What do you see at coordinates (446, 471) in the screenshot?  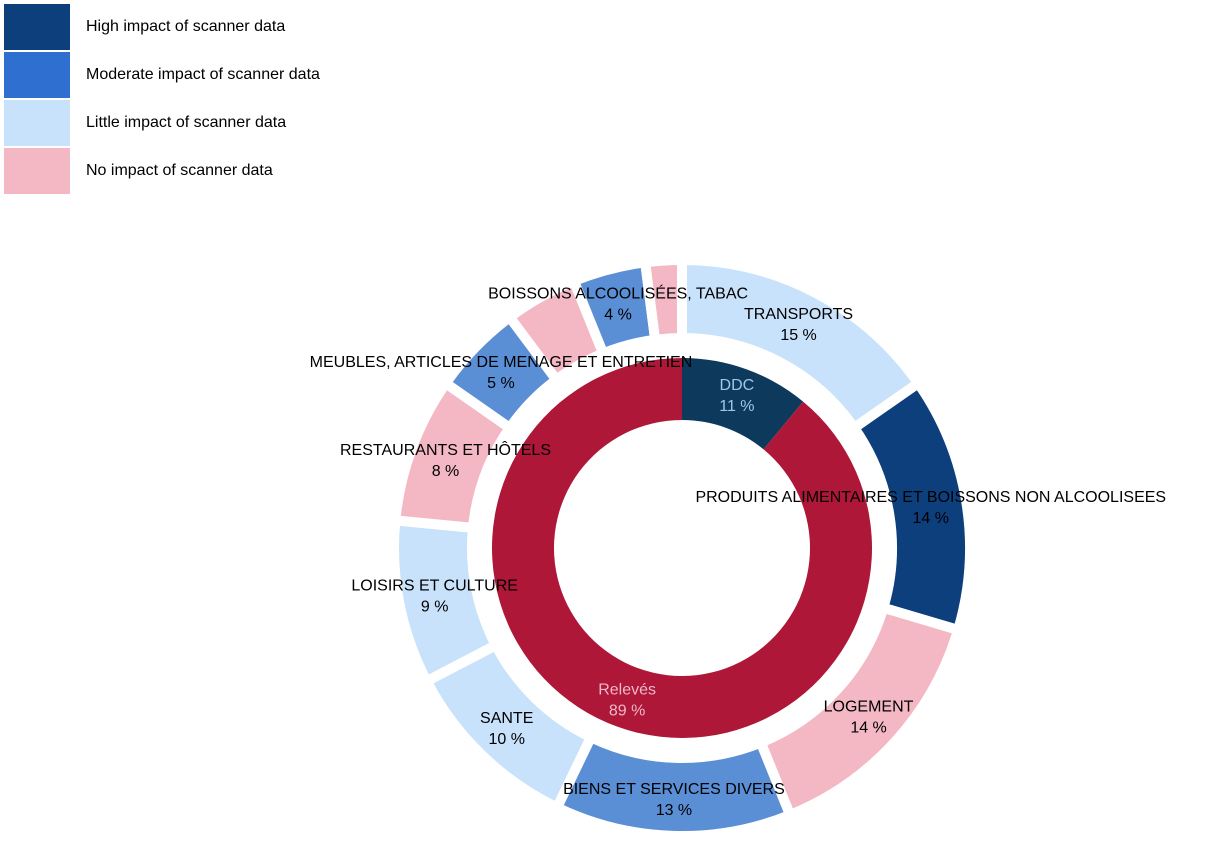 I see `value-label: 8 %` at bounding box center [446, 471].